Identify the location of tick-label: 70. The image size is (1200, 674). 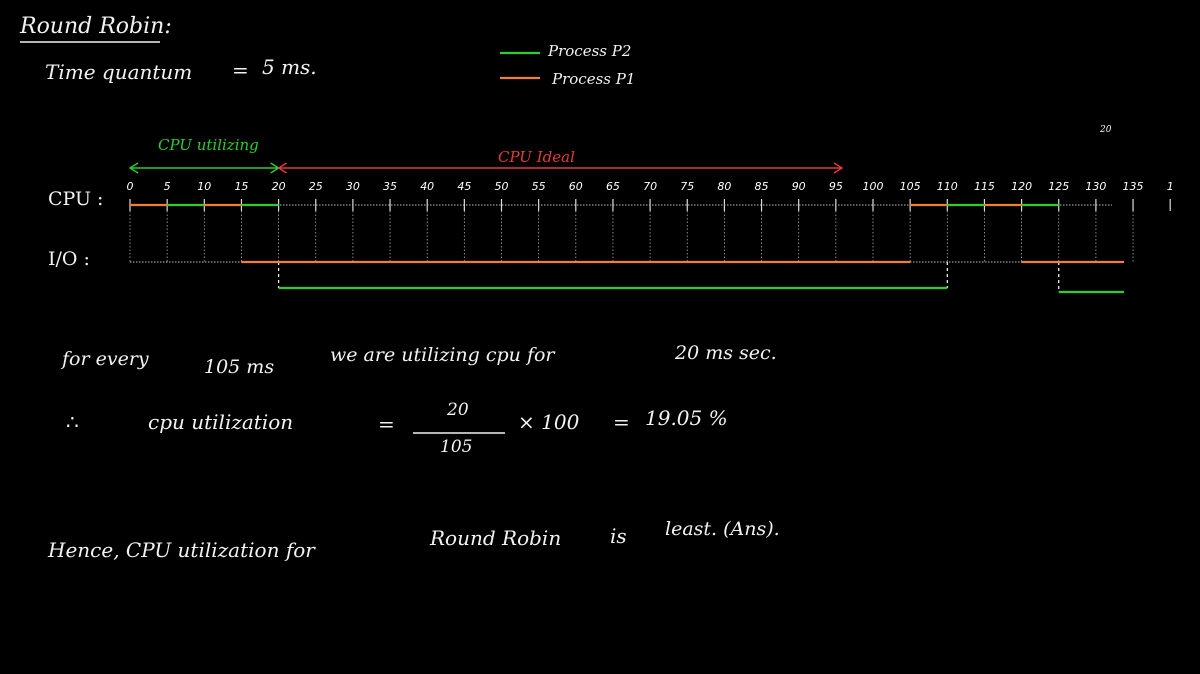
(650, 186).